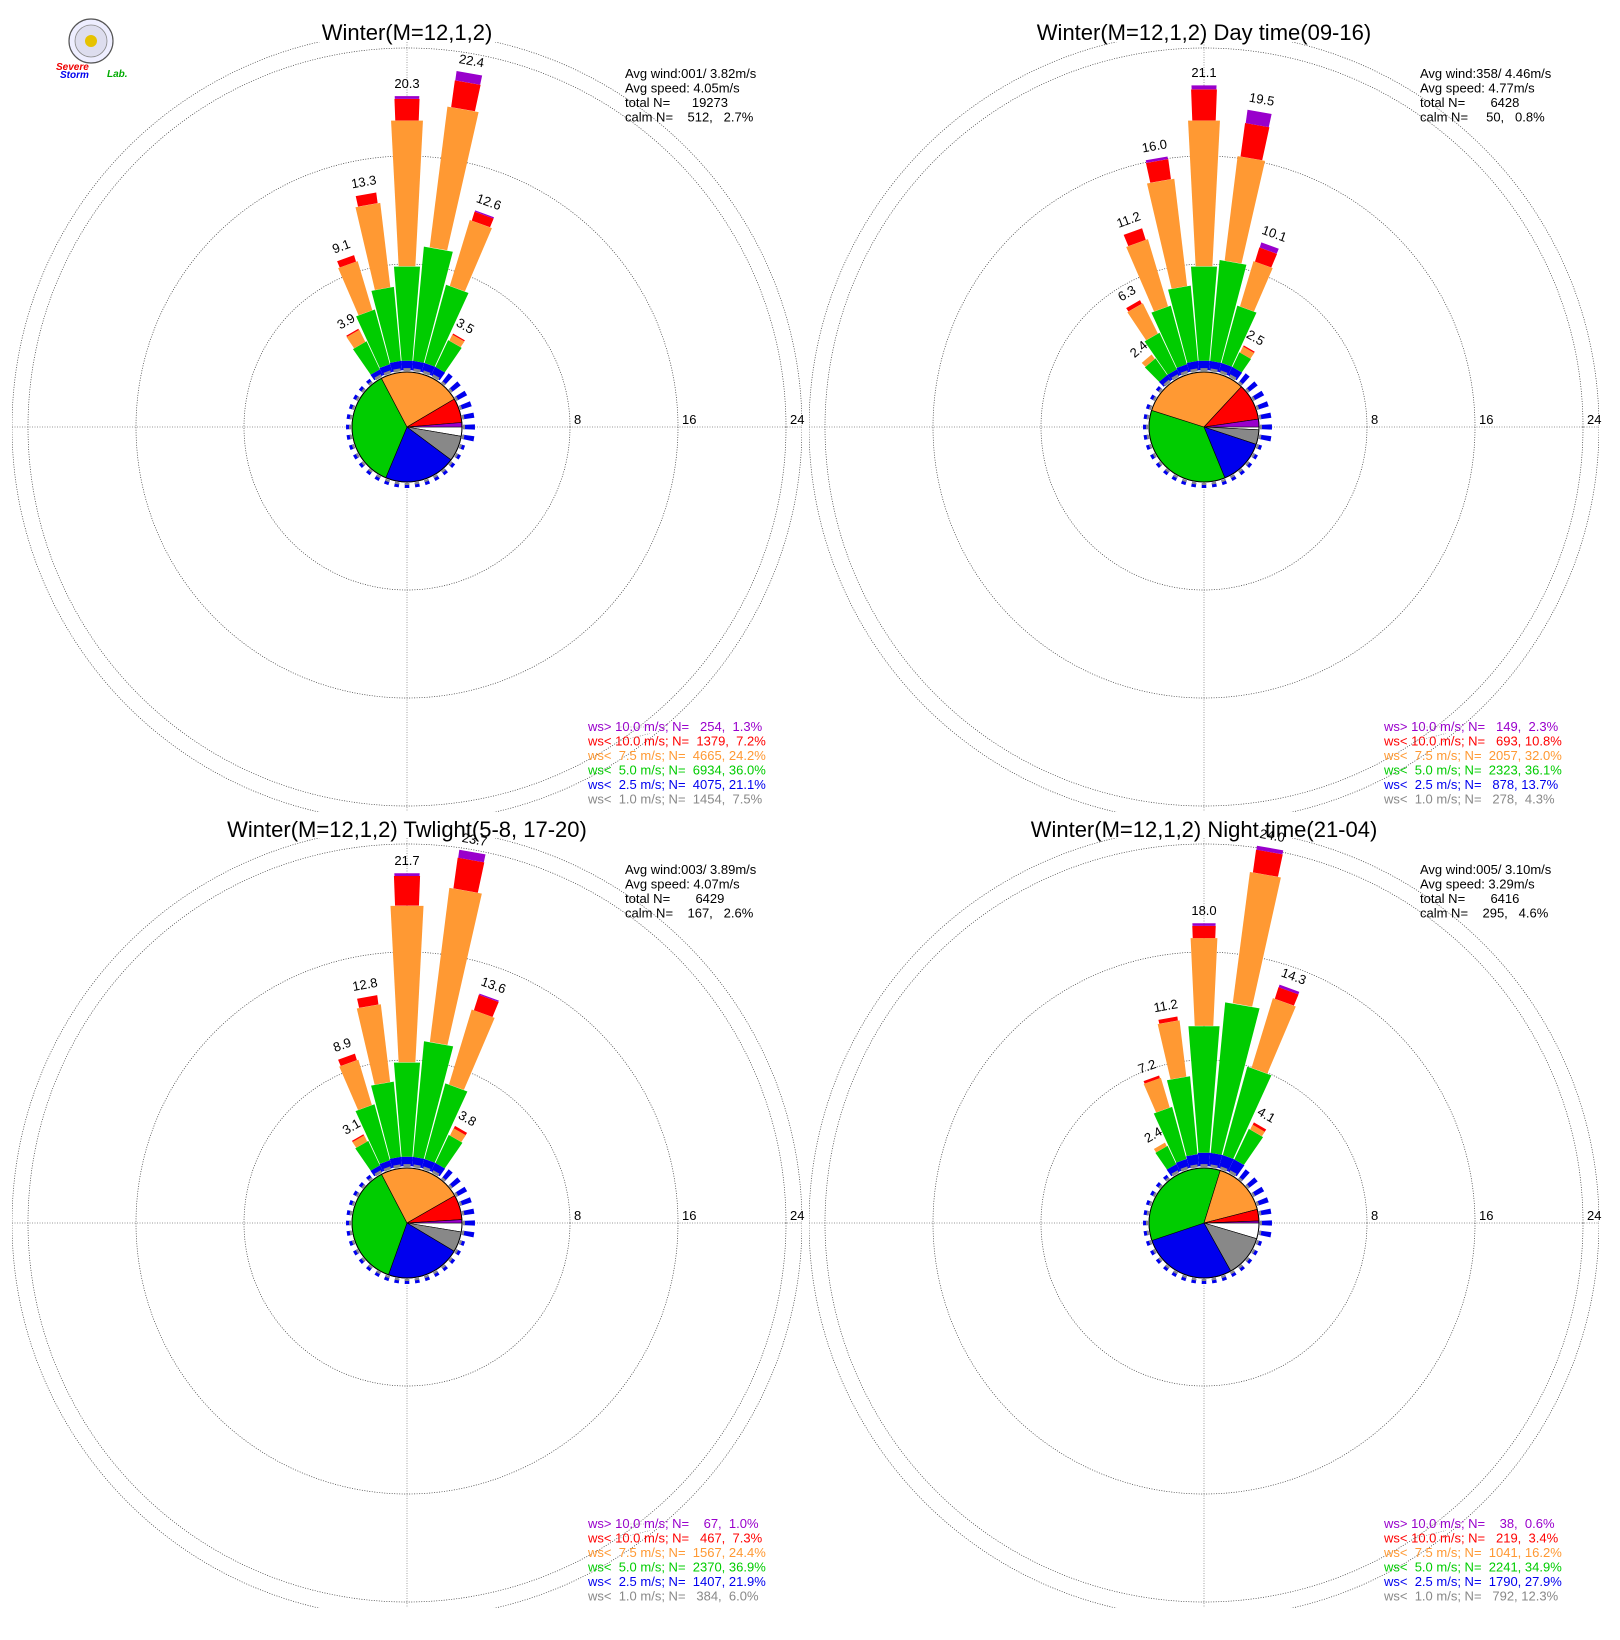 The image size is (1620, 1640). Describe the element at coordinates (1203, 72) in the screenshot. I see `bar-value-label: 21.1` at that location.